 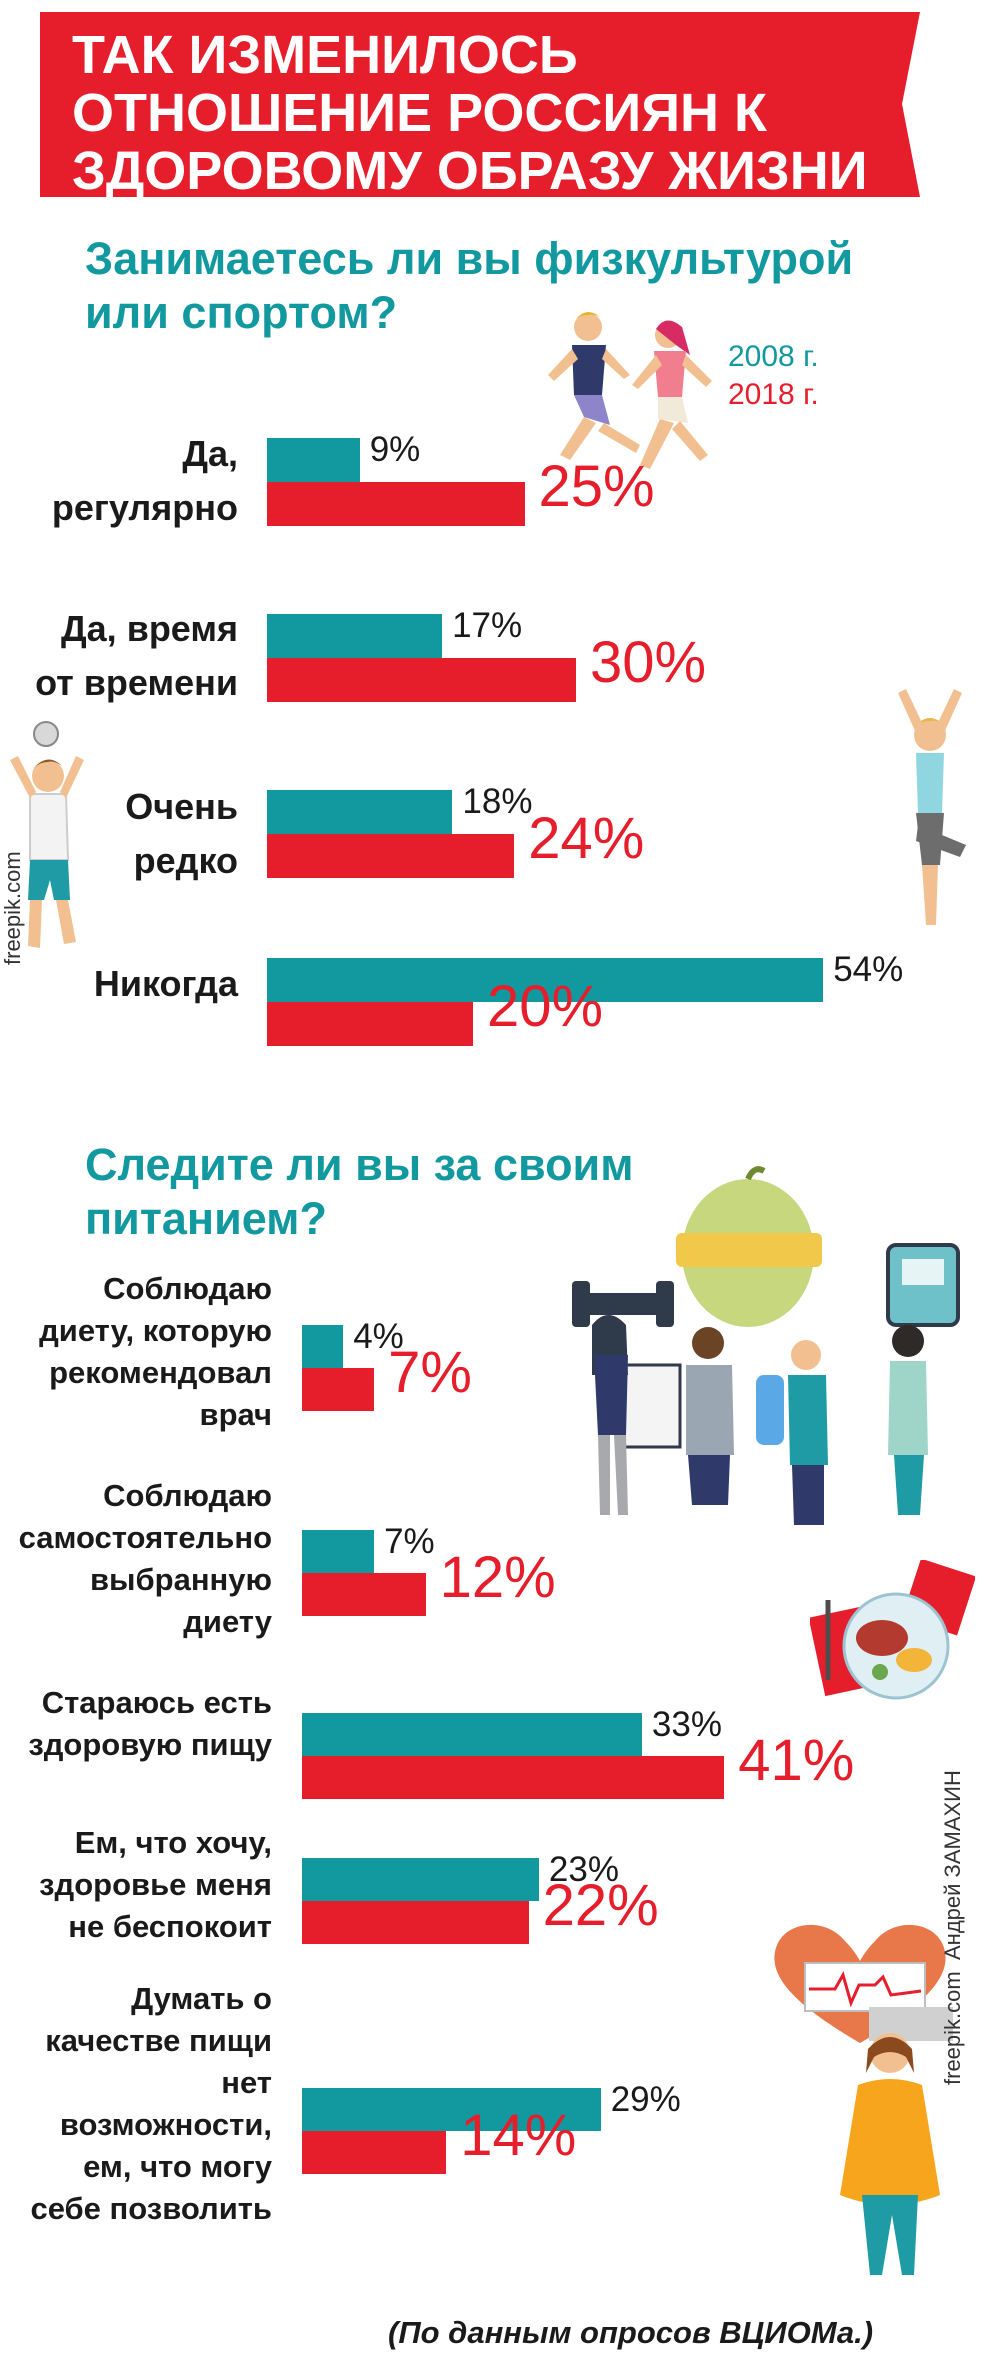 I want to click on people-group-illustration, so click(x=766, y=1345).